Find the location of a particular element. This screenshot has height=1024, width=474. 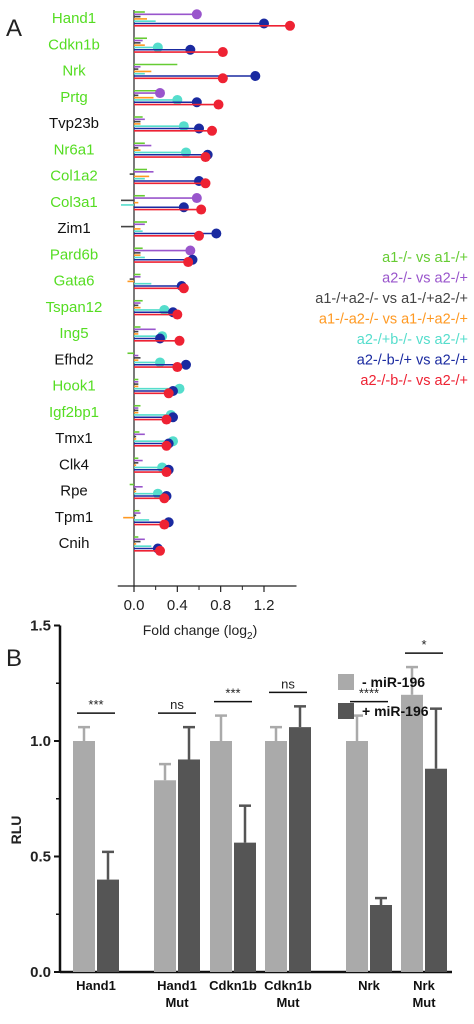

gene-label: Col1a2 is located at coordinates (74, 176).